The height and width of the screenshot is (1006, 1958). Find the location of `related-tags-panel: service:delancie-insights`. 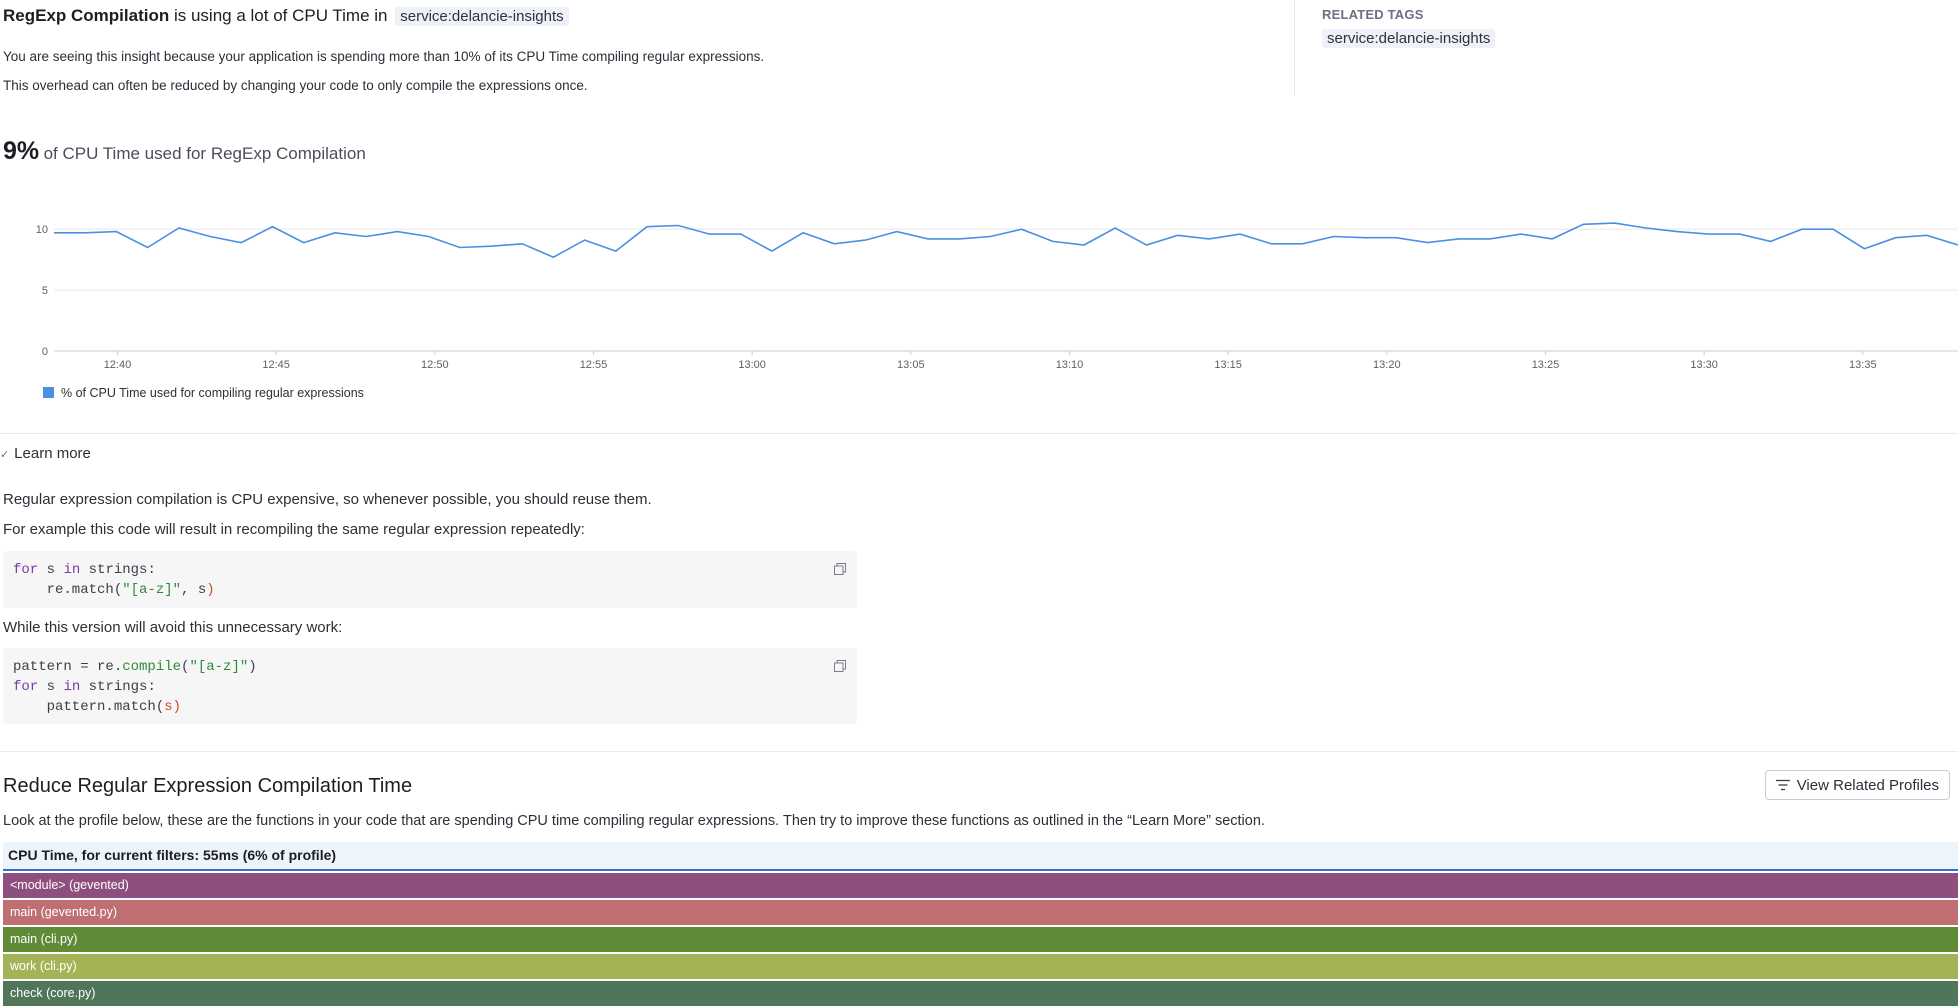

related-tags-panel: service:delancie-insights is located at coordinates (1409, 38).